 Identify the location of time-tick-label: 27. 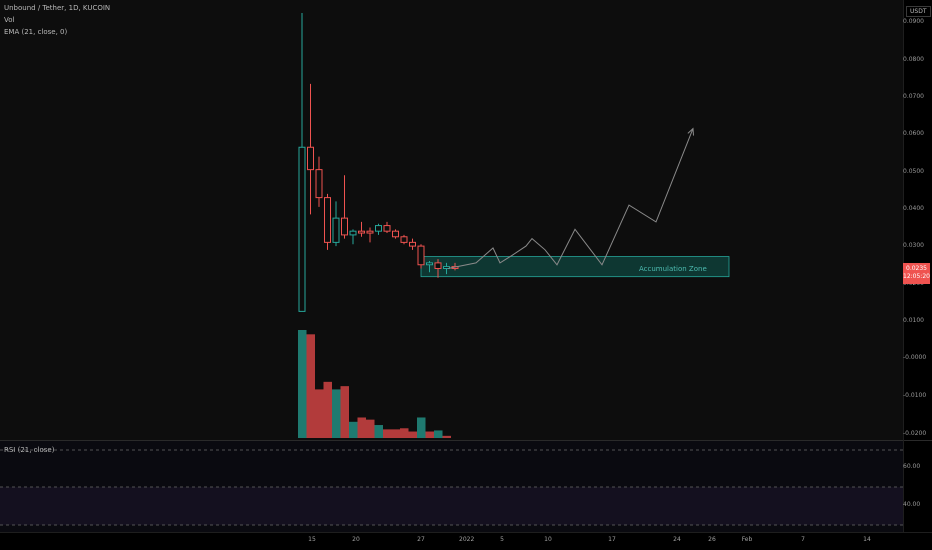
(421, 539).